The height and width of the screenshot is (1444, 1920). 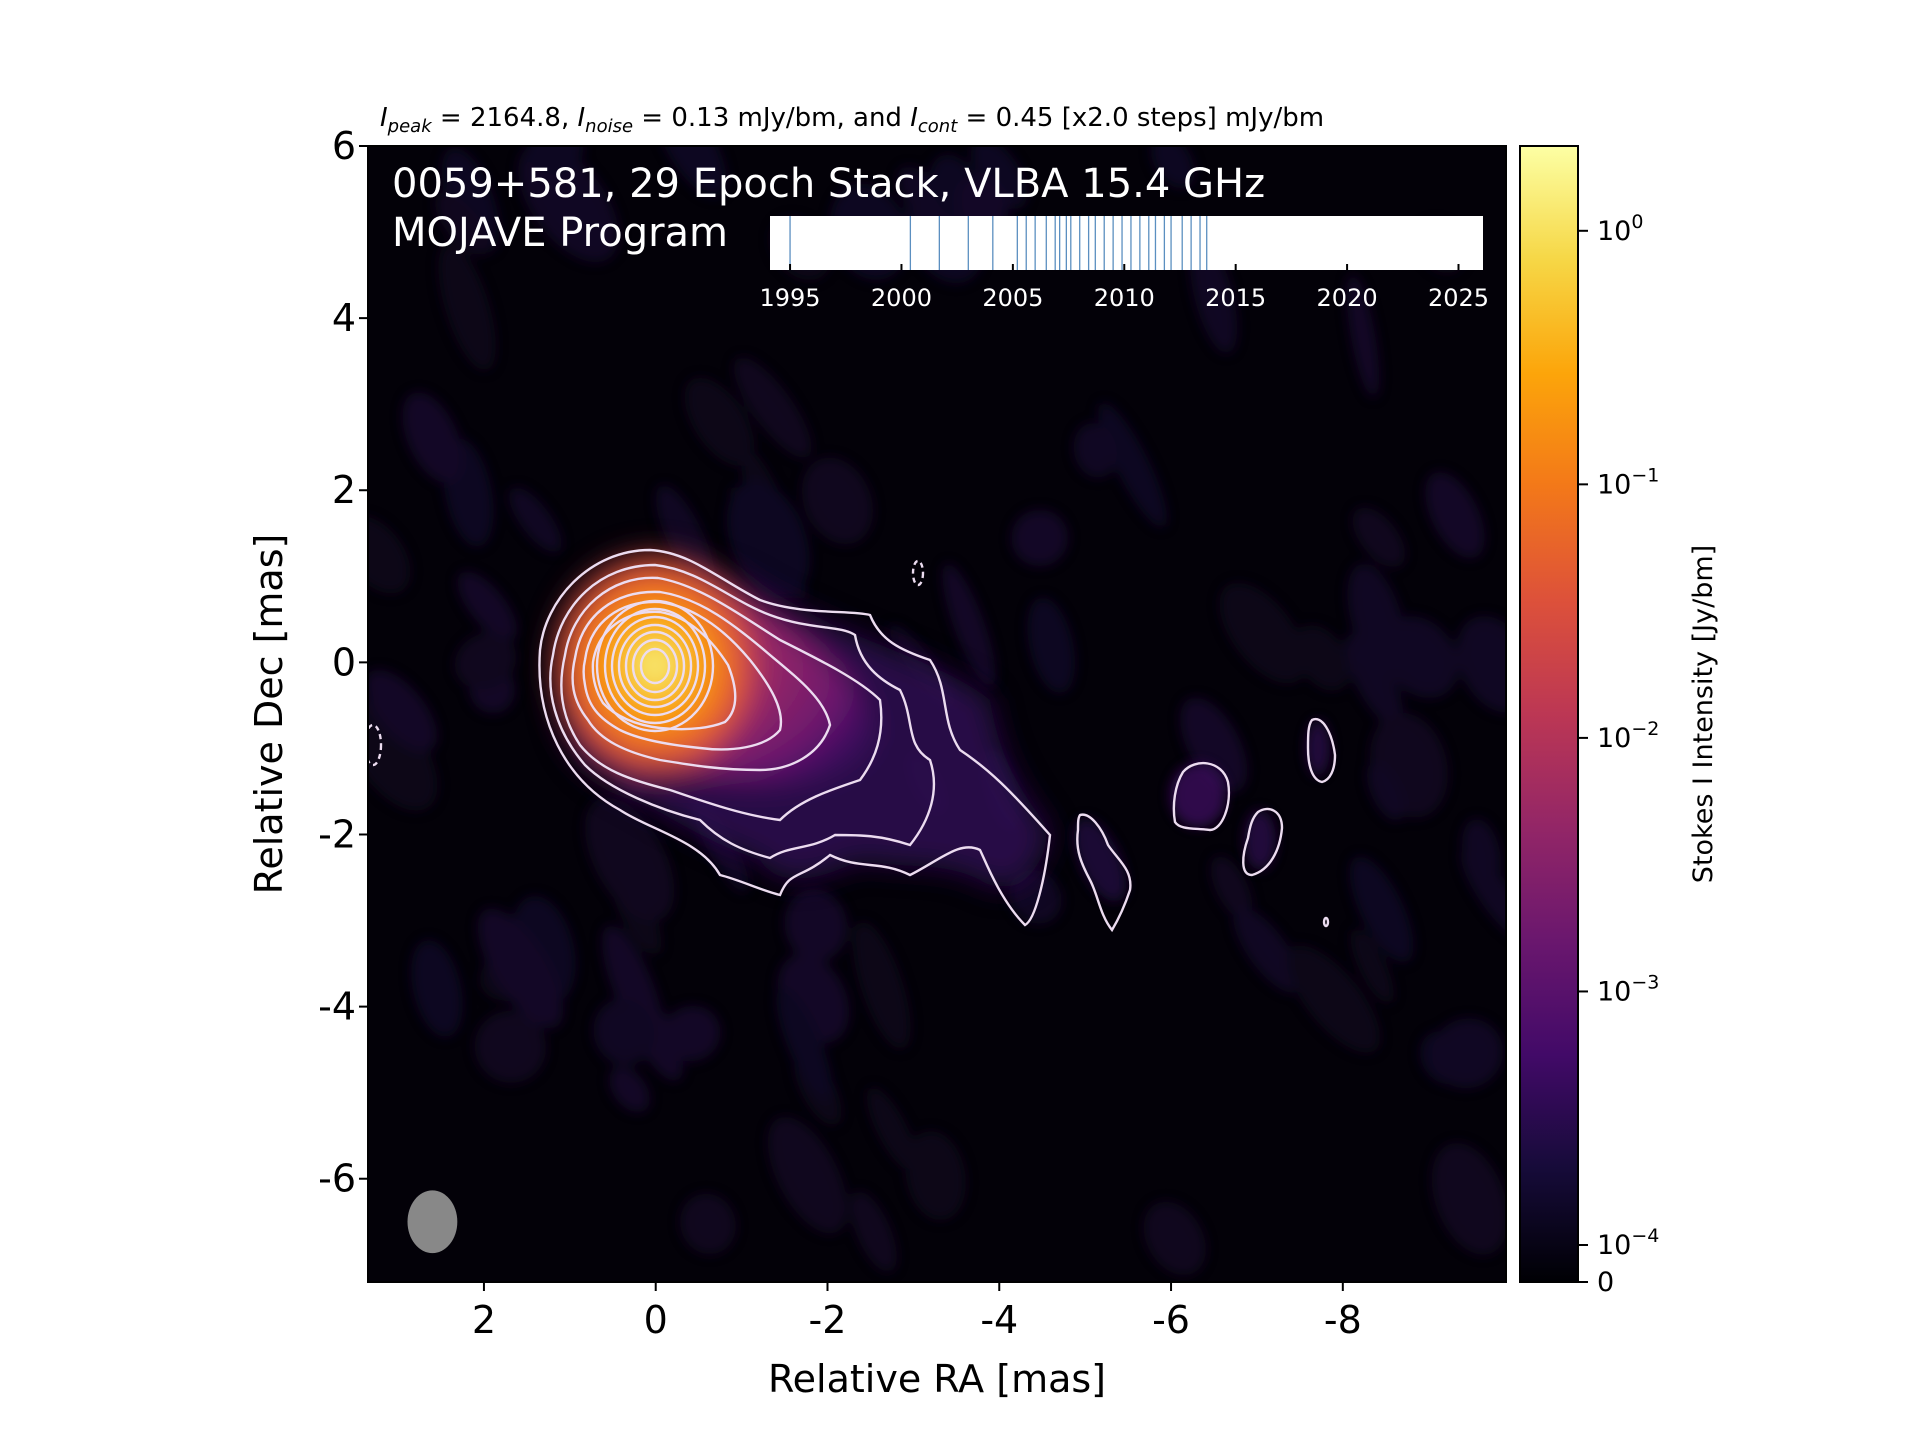 What do you see at coordinates (937, 1379) in the screenshot?
I see `x-axis-label: Relative RA [mas]` at bounding box center [937, 1379].